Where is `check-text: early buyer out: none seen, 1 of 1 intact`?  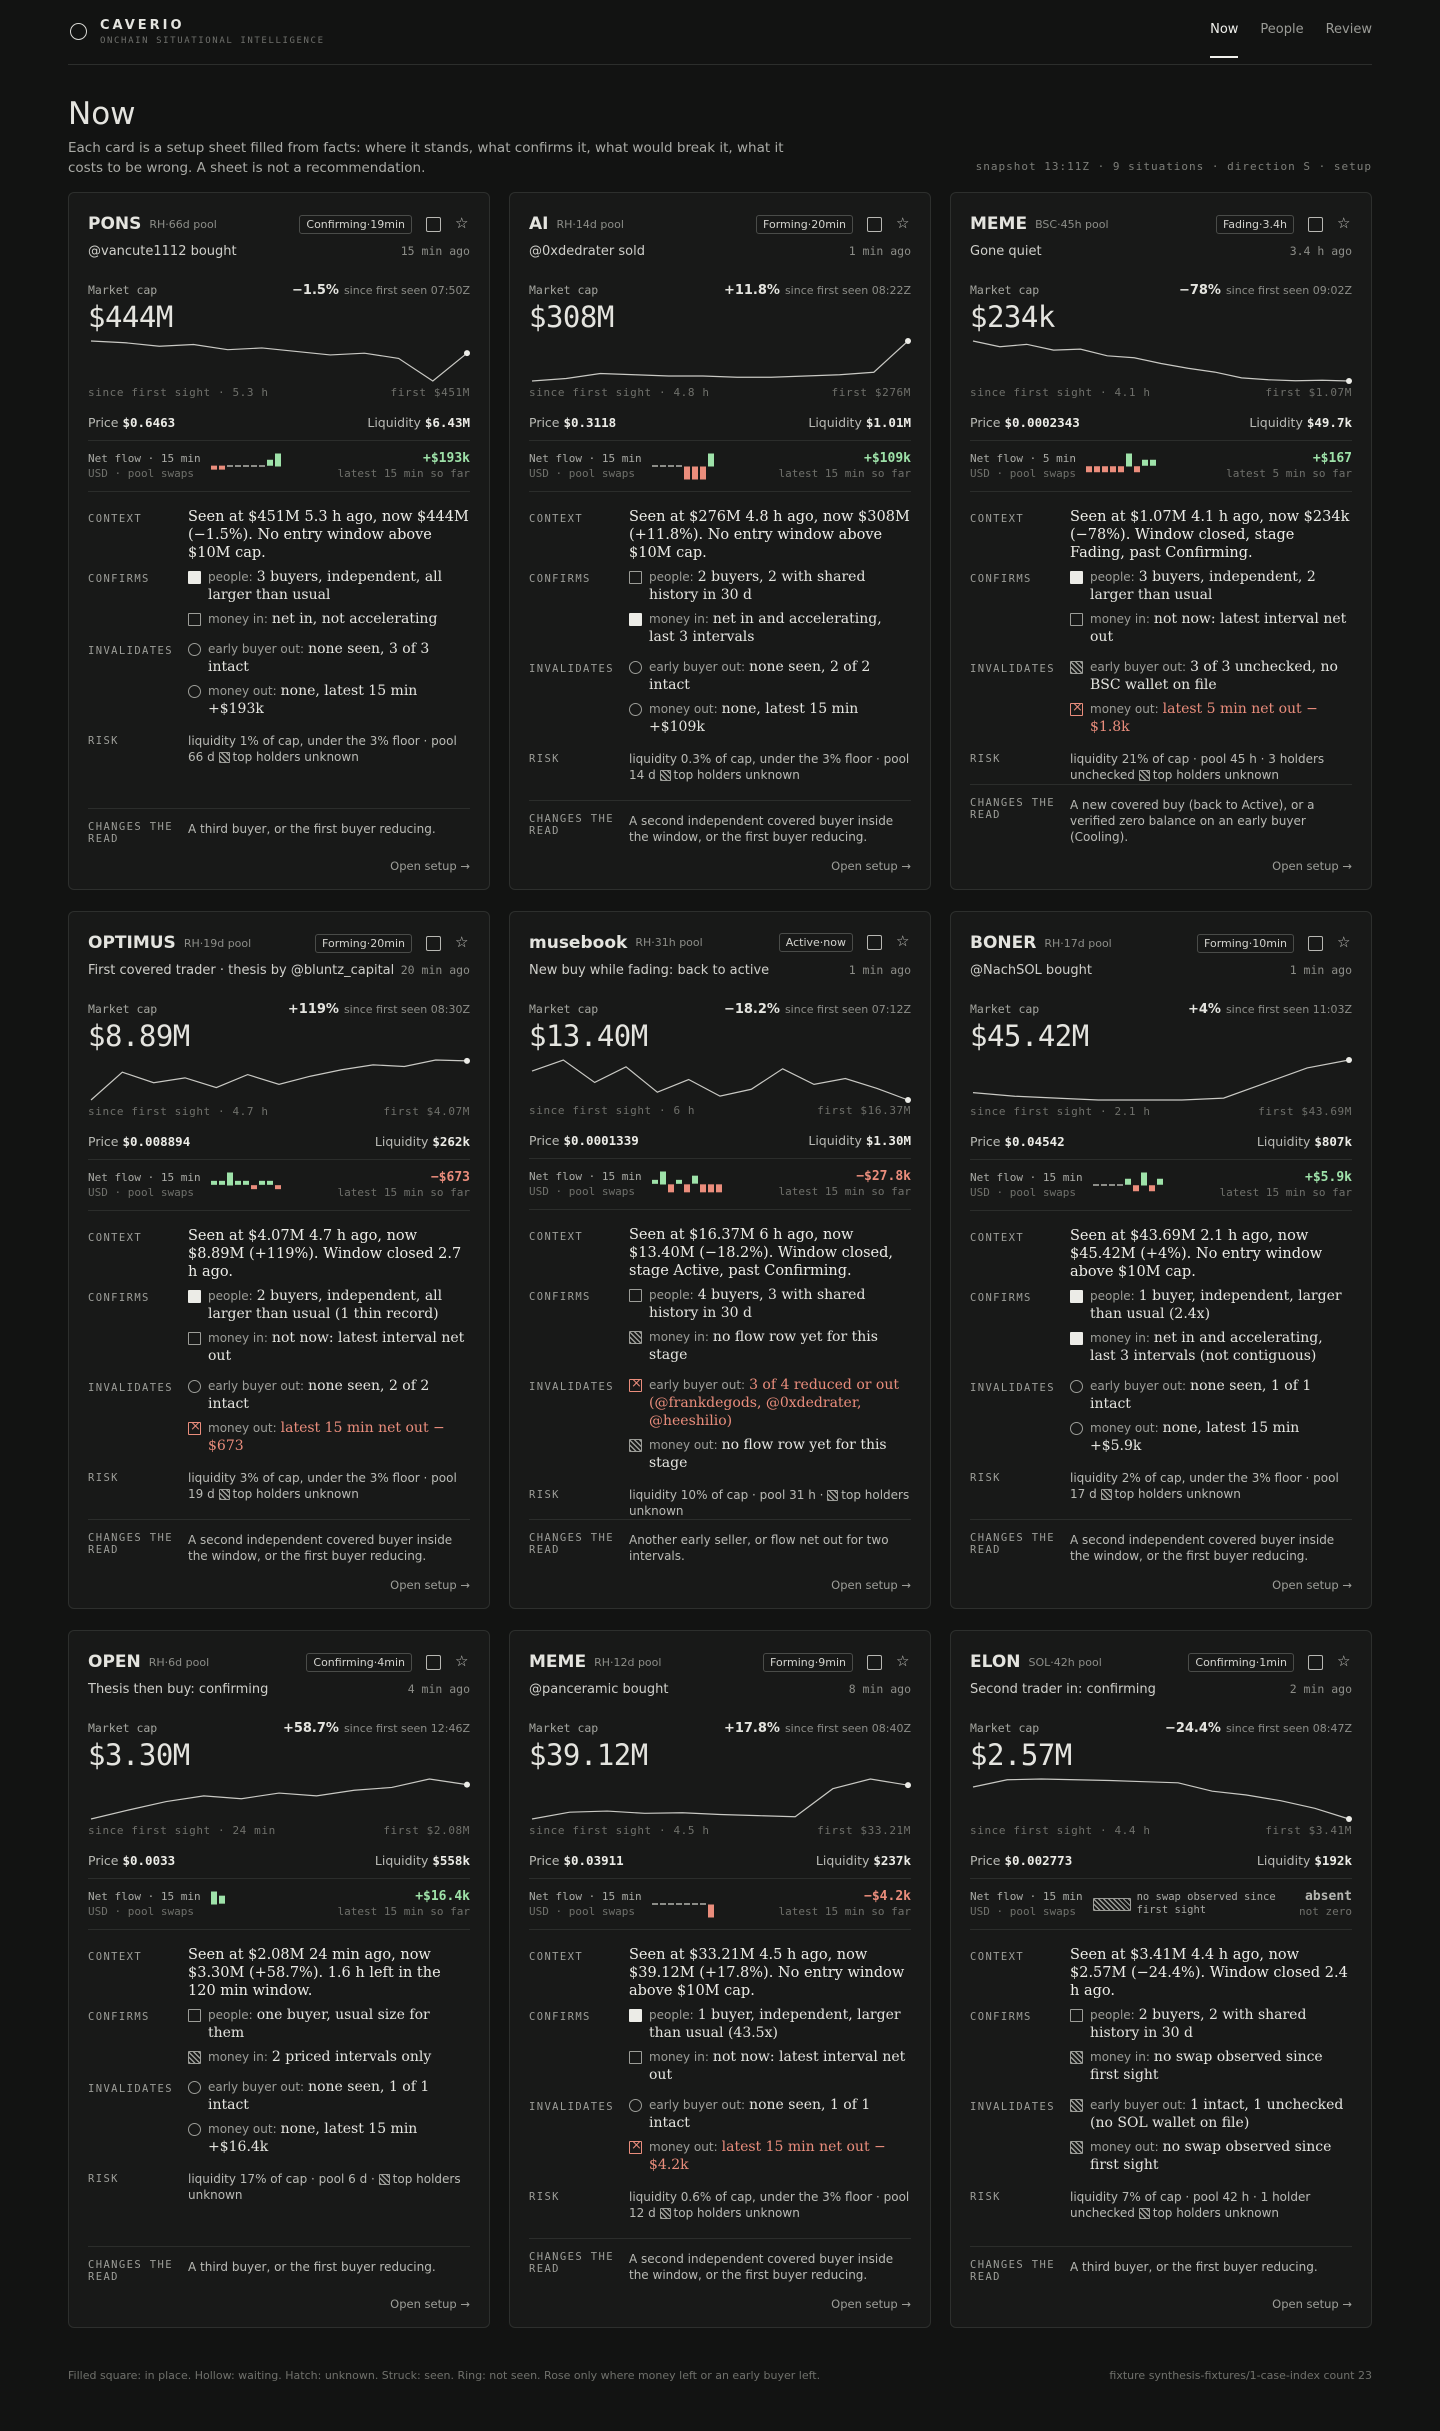 check-text: early buyer out: none seen, 1 of 1 intact is located at coordinates (339, 2096).